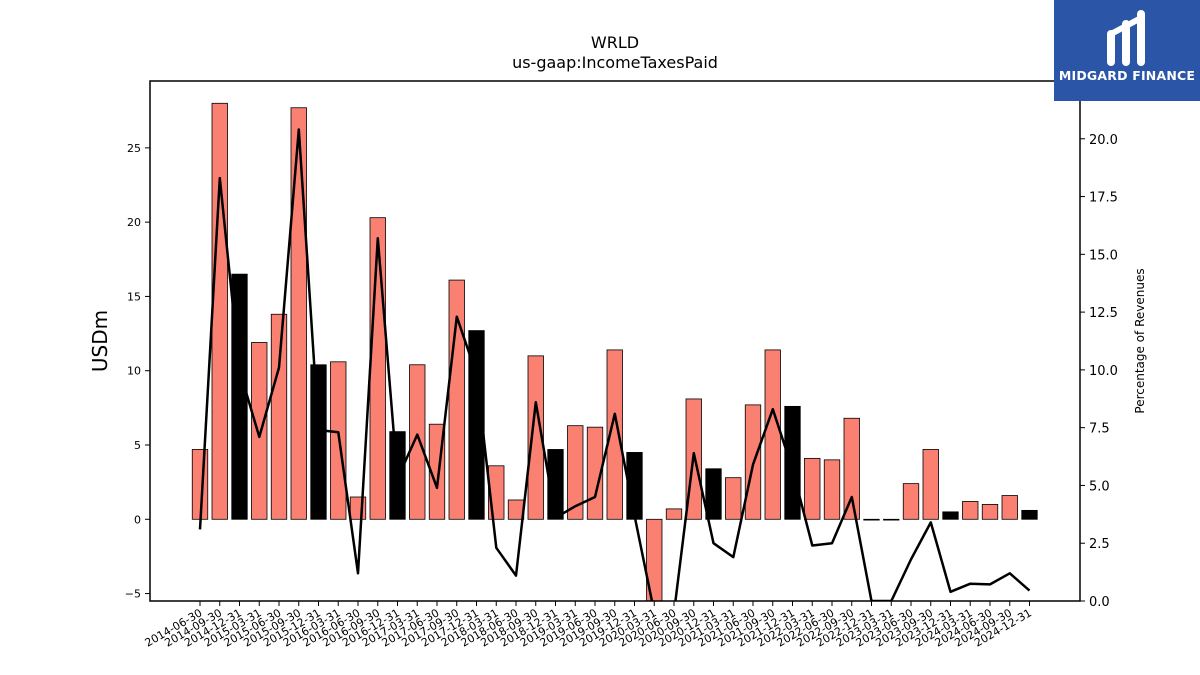  What do you see at coordinates (1126, 38) in the screenshot?
I see `midgard-logo-icon` at bounding box center [1126, 38].